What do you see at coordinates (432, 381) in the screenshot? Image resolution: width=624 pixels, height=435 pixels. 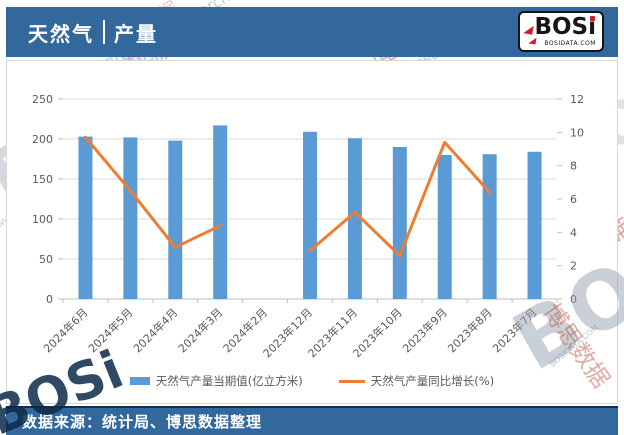 I see `legend-label-line: 天然气产量同比增长(%)` at bounding box center [432, 381].